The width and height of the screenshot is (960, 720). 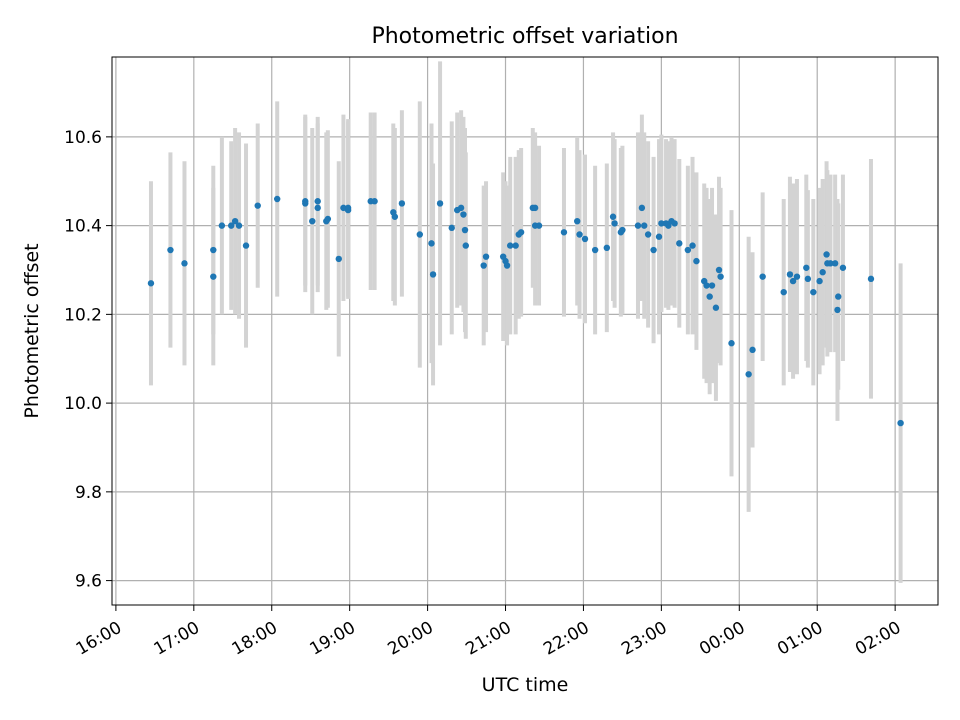 I want to click on x-tick-label: 16:00, so click(x=99, y=639).